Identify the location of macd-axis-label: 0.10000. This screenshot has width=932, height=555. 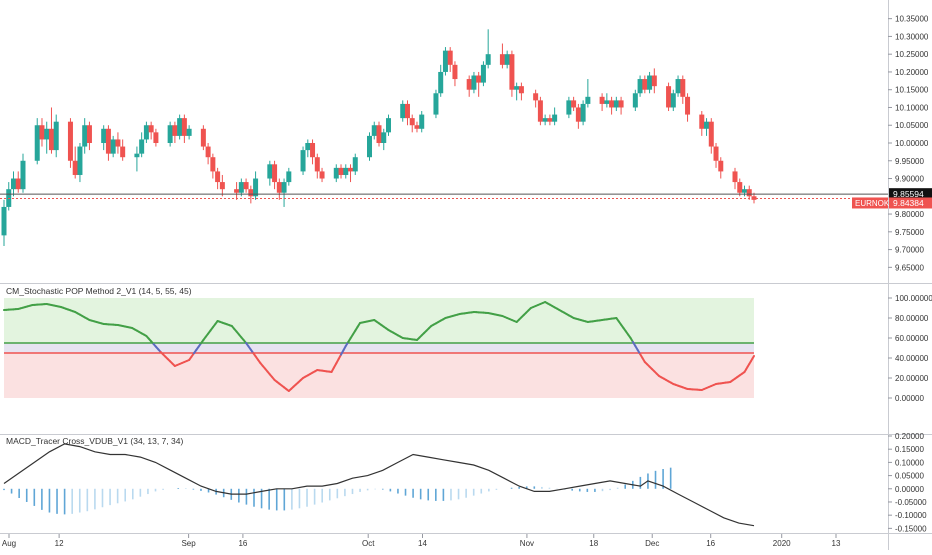
(909, 462).